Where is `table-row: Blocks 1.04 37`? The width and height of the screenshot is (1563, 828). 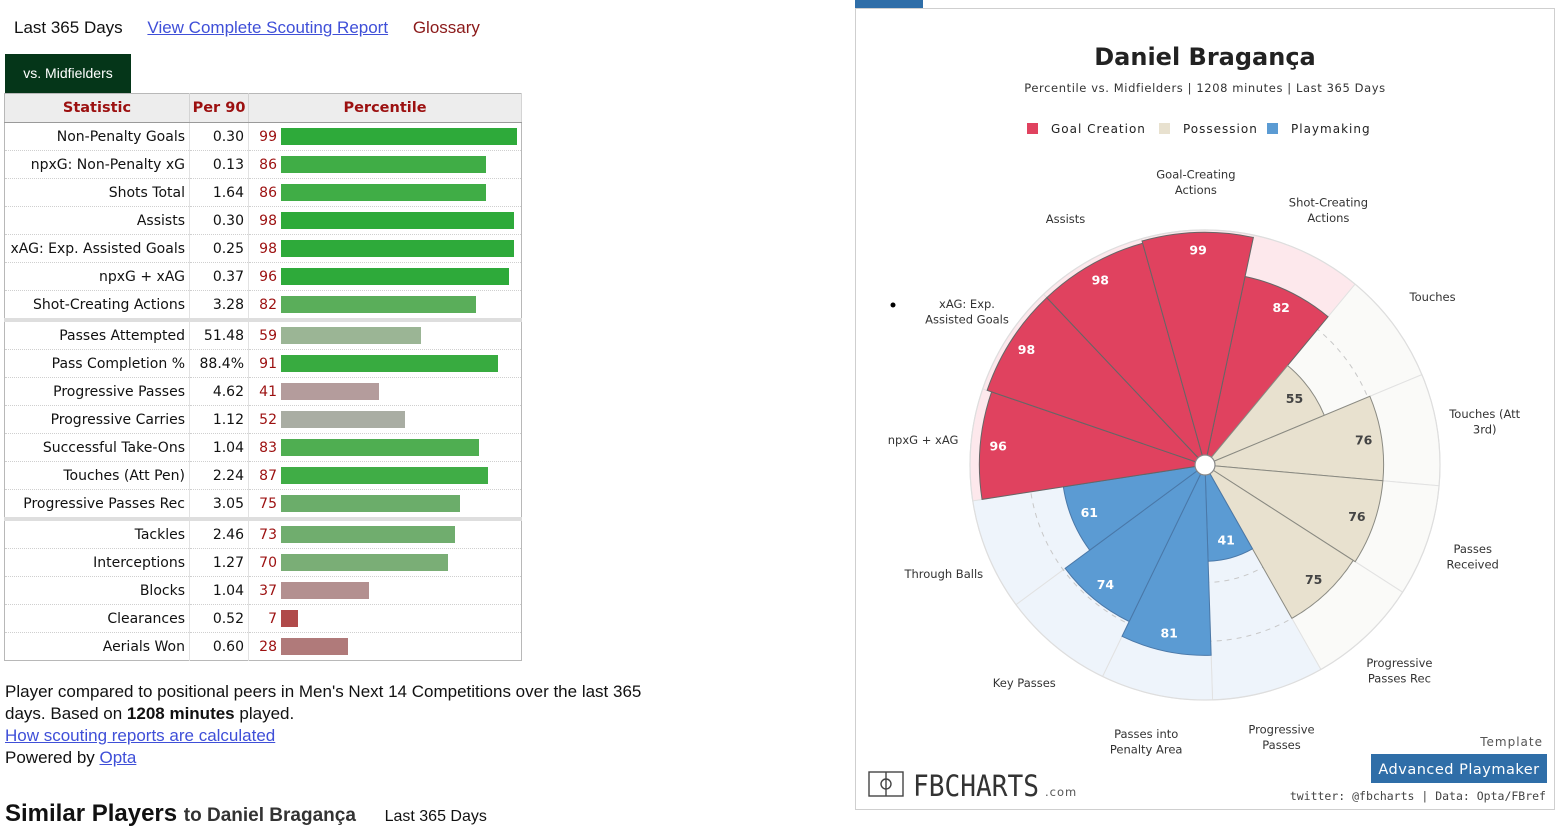 table-row: Blocks 1.04 37 is located at coordinates (263, 590).